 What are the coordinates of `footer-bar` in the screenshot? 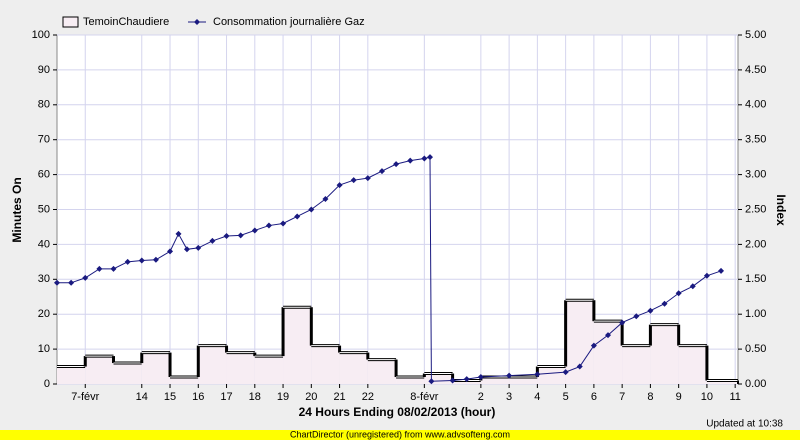 It's located at (400, 435).